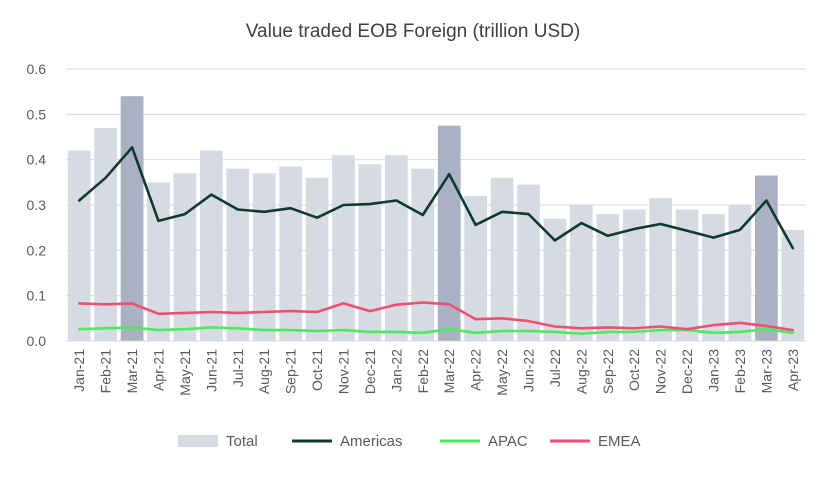 Image resolution: width=826 pixels, height=477 pixels. What do you see at coordinates (185, 372) in the screenshot?
I see `x-tick-label: May-21` at bounding box center [185, 372].